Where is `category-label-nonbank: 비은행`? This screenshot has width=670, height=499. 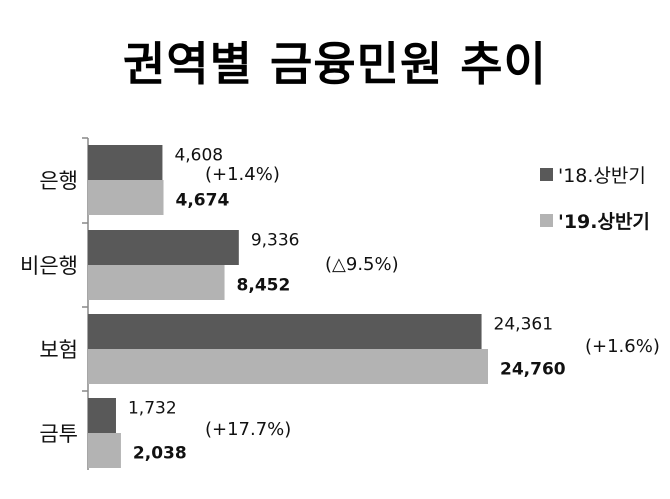 category-label-nonbank: 비은행 is located at coordinates (49, 266).